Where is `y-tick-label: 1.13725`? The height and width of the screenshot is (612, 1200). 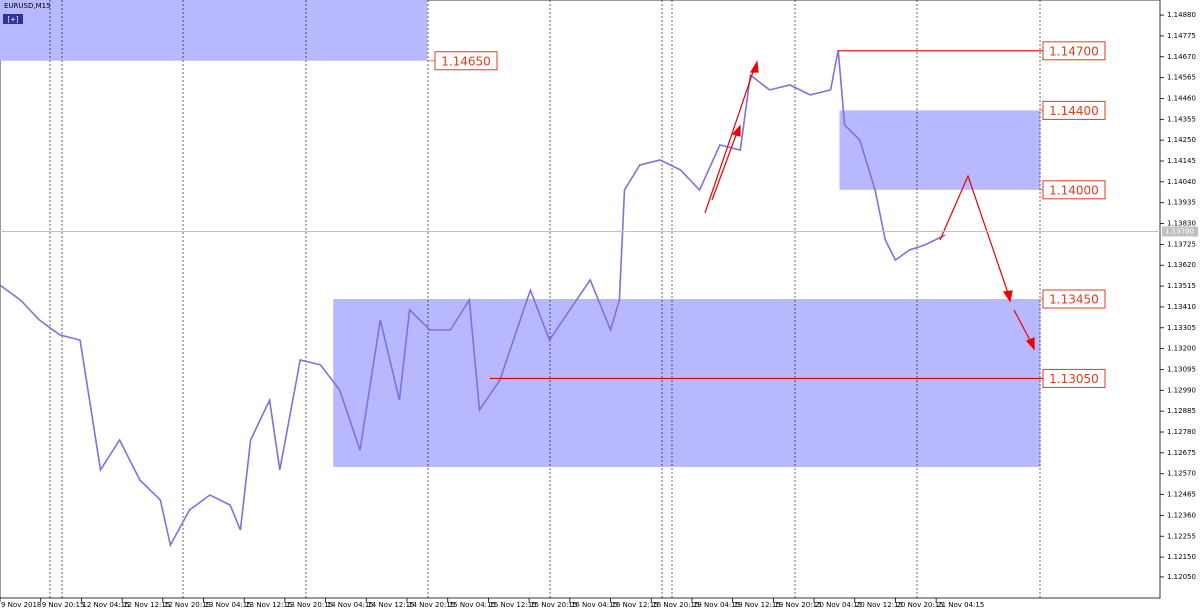 y-tick-label: 1.13725 is located at coordinates (1181, 244).